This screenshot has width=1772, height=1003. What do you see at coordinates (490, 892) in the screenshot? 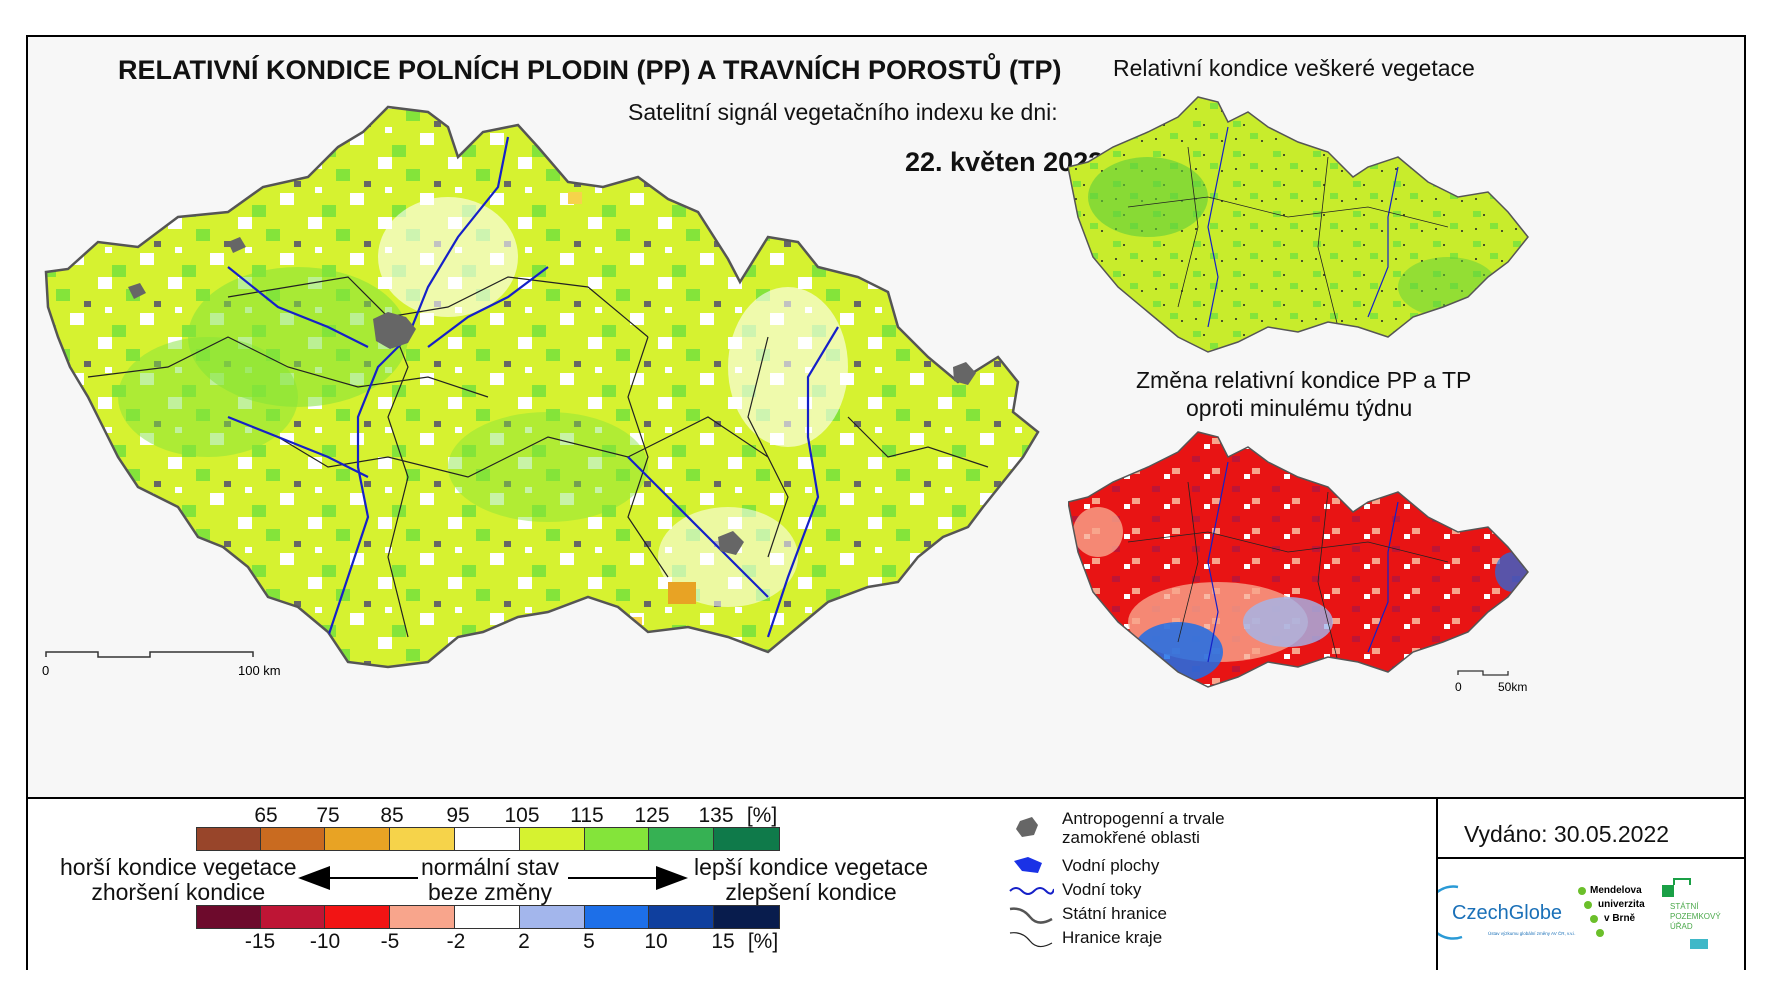
I see `normal-line-2: beze změny` at bounding box center [490, 892].